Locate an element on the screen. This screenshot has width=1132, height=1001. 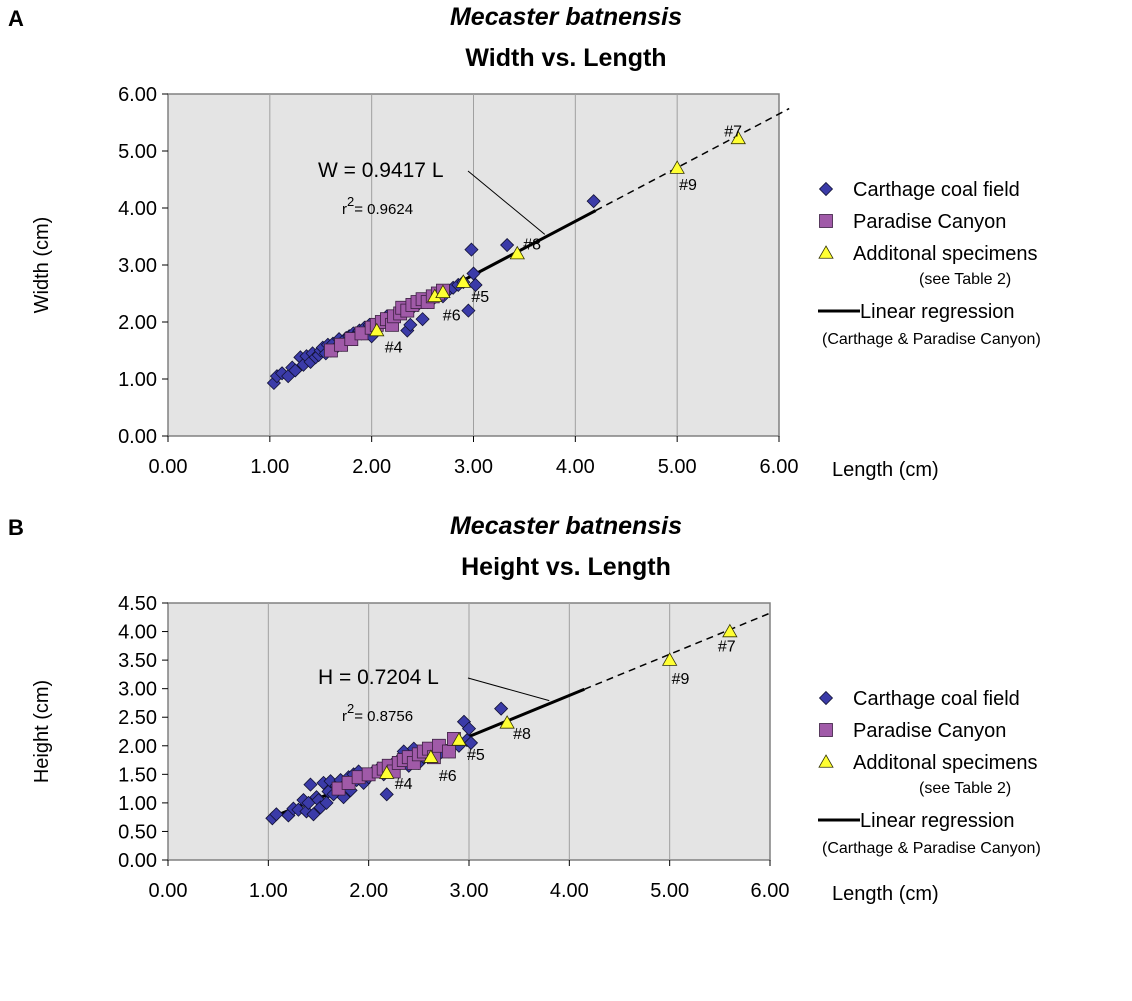
x-tick-label: 1.00 is located at coordinates (269, 467).